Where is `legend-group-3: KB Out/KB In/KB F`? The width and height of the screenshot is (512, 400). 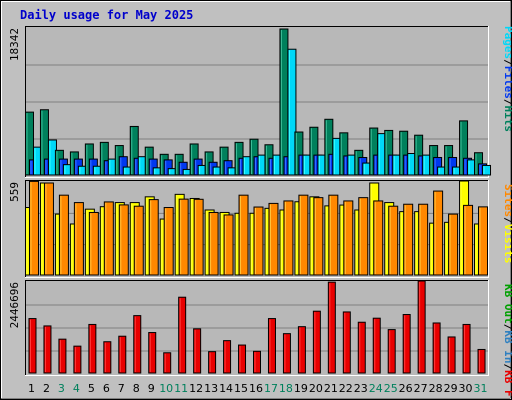
legend-group-3: KB Out/KB In/KB F is located at coordinates (507, 340).